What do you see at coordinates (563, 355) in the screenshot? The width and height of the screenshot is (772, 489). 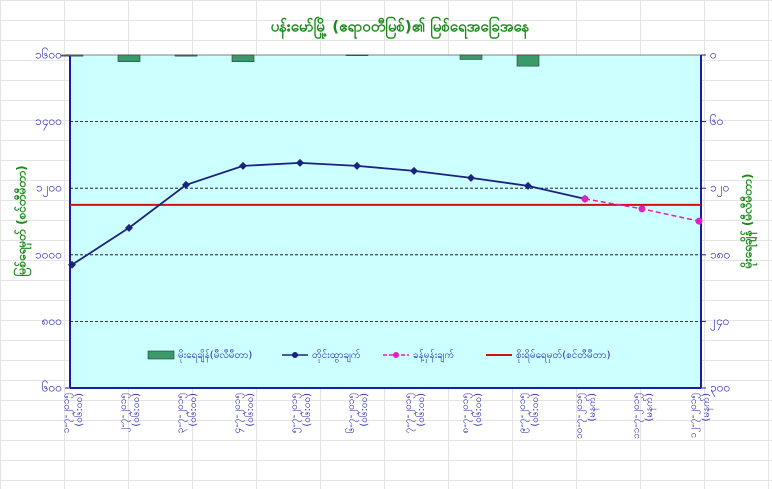 I see `legend-label: စိုးရိမ်ရေမှတ်(စင်တီမီတာ)` at bounding box center [563, 355].